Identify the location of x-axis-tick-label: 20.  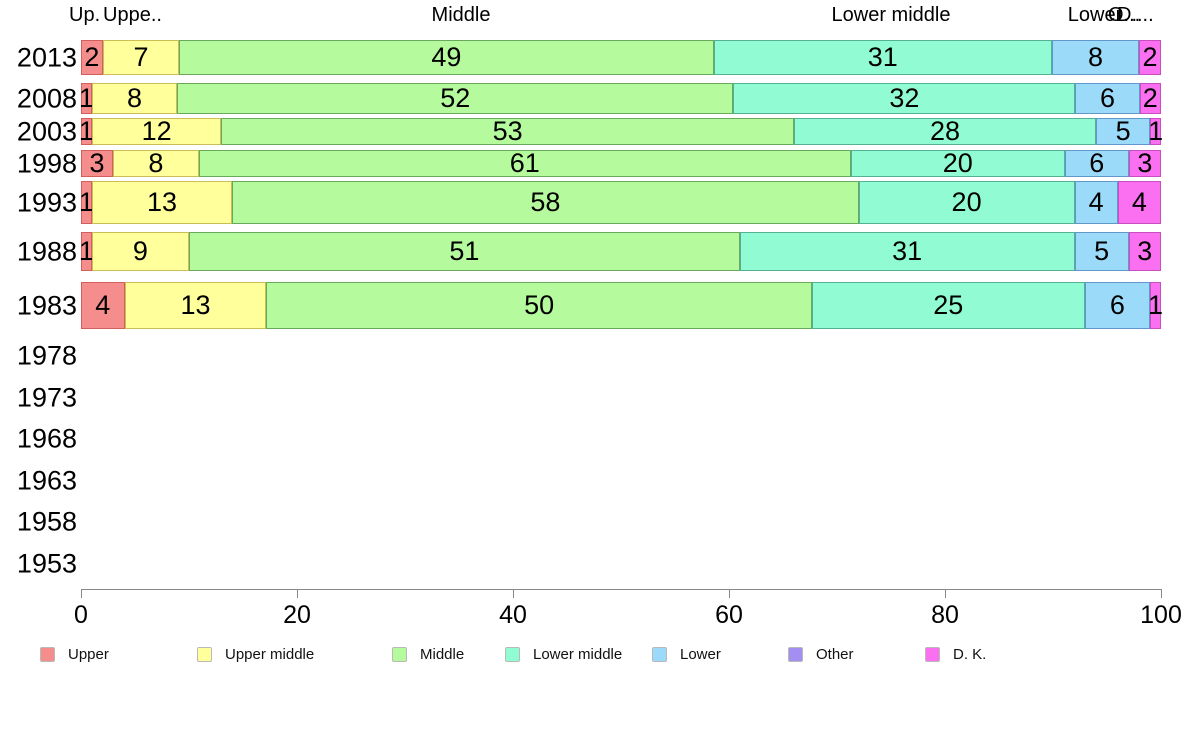
(297, 615).